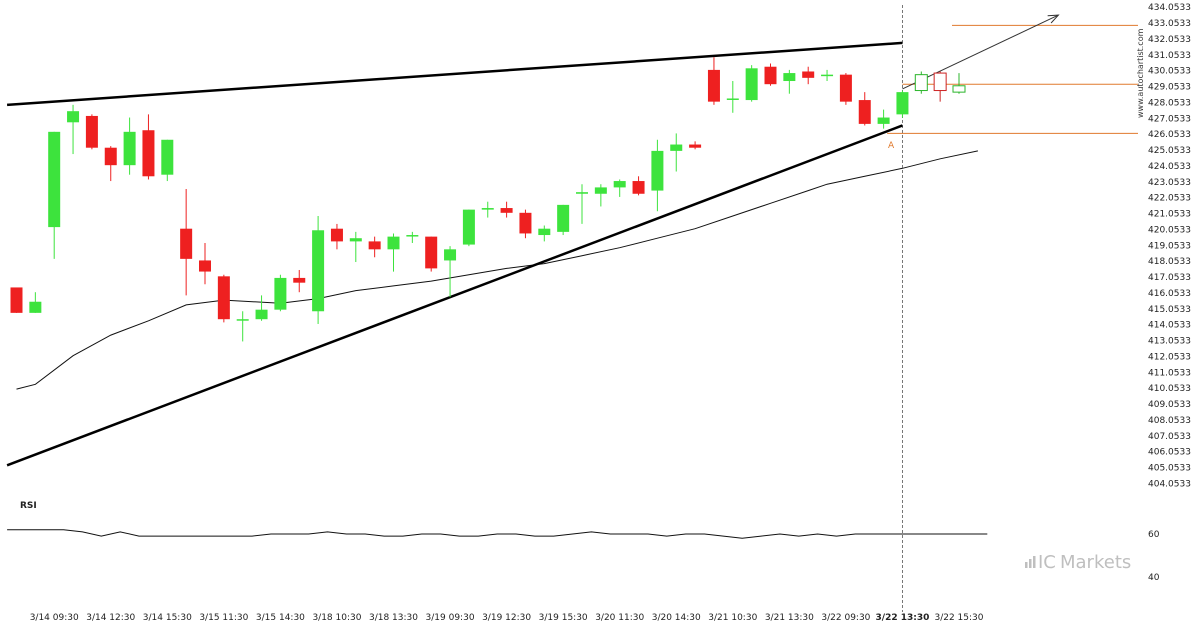  I want to click on projected-candles-layer, so click(940, 86).